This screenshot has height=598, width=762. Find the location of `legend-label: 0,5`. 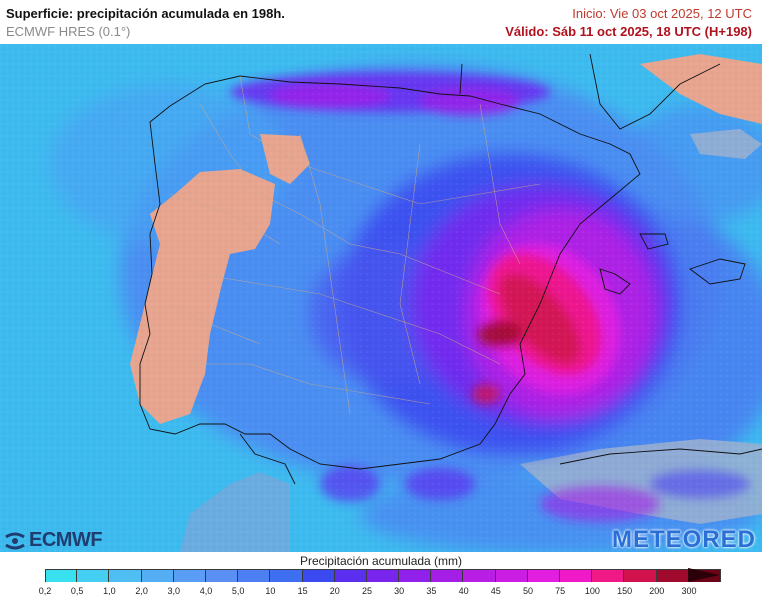

legend-label: 0,5 is located at coordinates (77, 591).